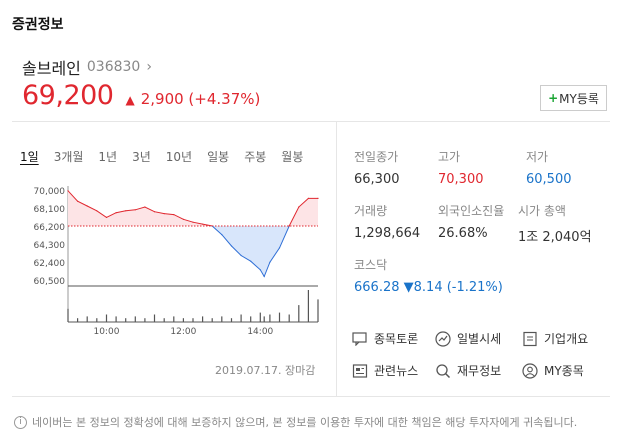  Describe the element at coordinates (371, 265) in the screenshot. I see `stat-label: 코스닥` at that location.